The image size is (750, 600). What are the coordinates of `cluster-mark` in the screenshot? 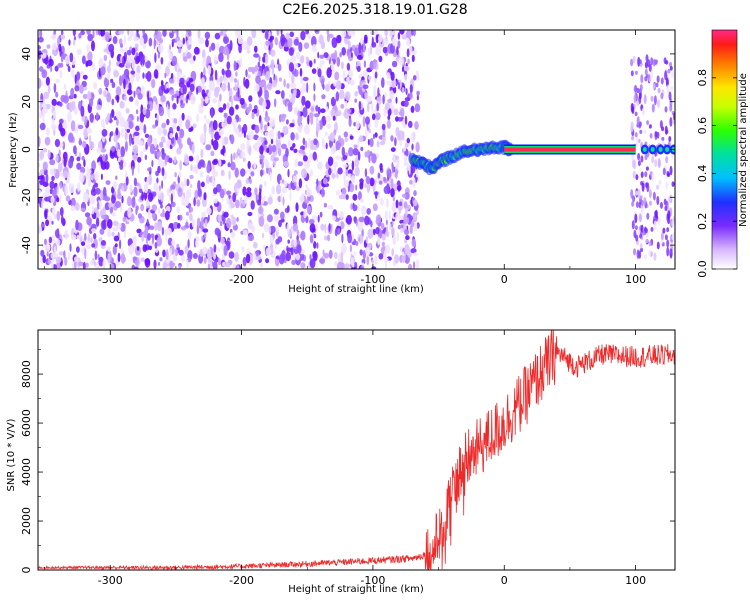 It's located at (644, 149).